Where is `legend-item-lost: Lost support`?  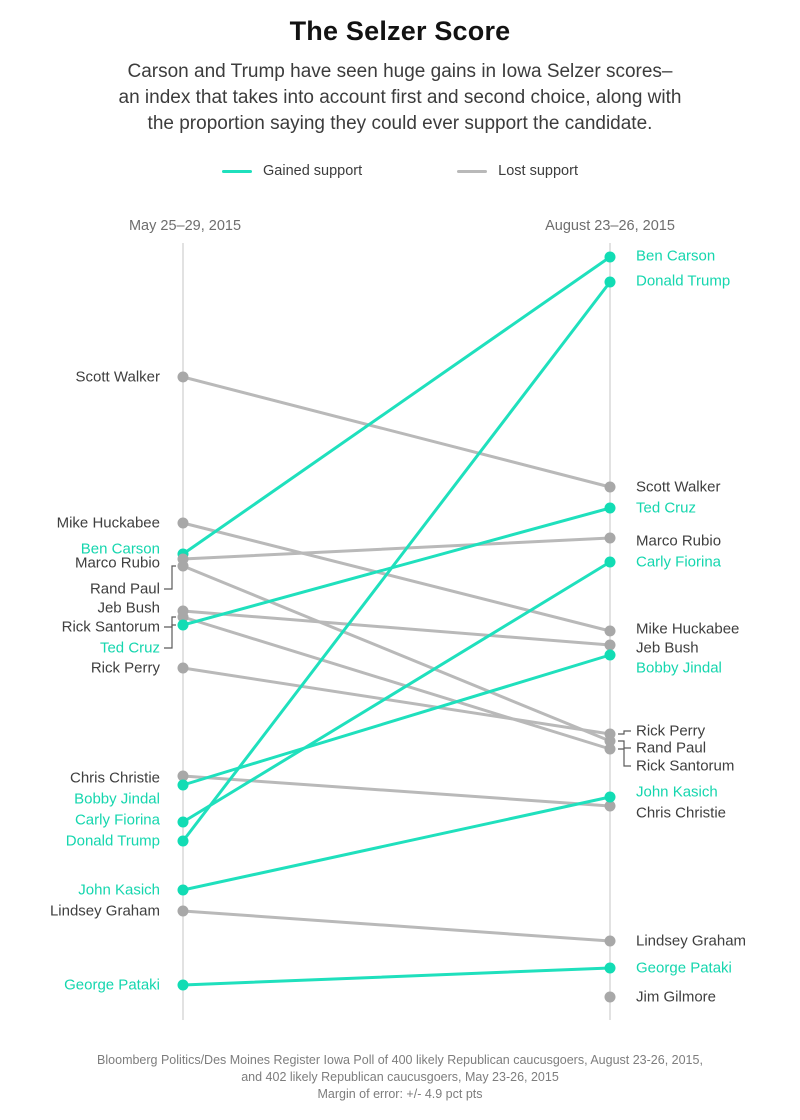 legend-item-lost: Lost support is located at coordinates (517, 171).